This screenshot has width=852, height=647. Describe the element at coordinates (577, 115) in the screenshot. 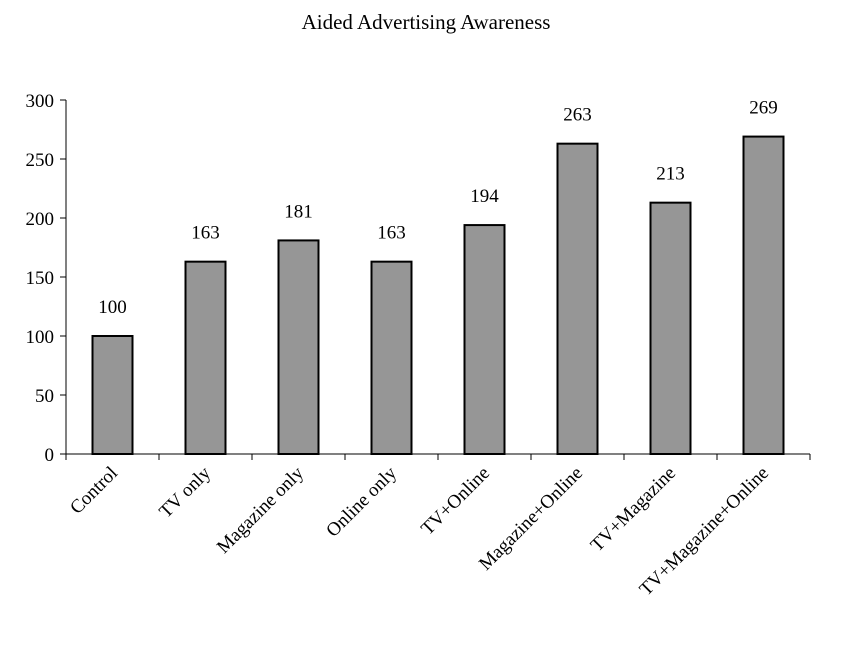

I see `data-label: 263` at that location.